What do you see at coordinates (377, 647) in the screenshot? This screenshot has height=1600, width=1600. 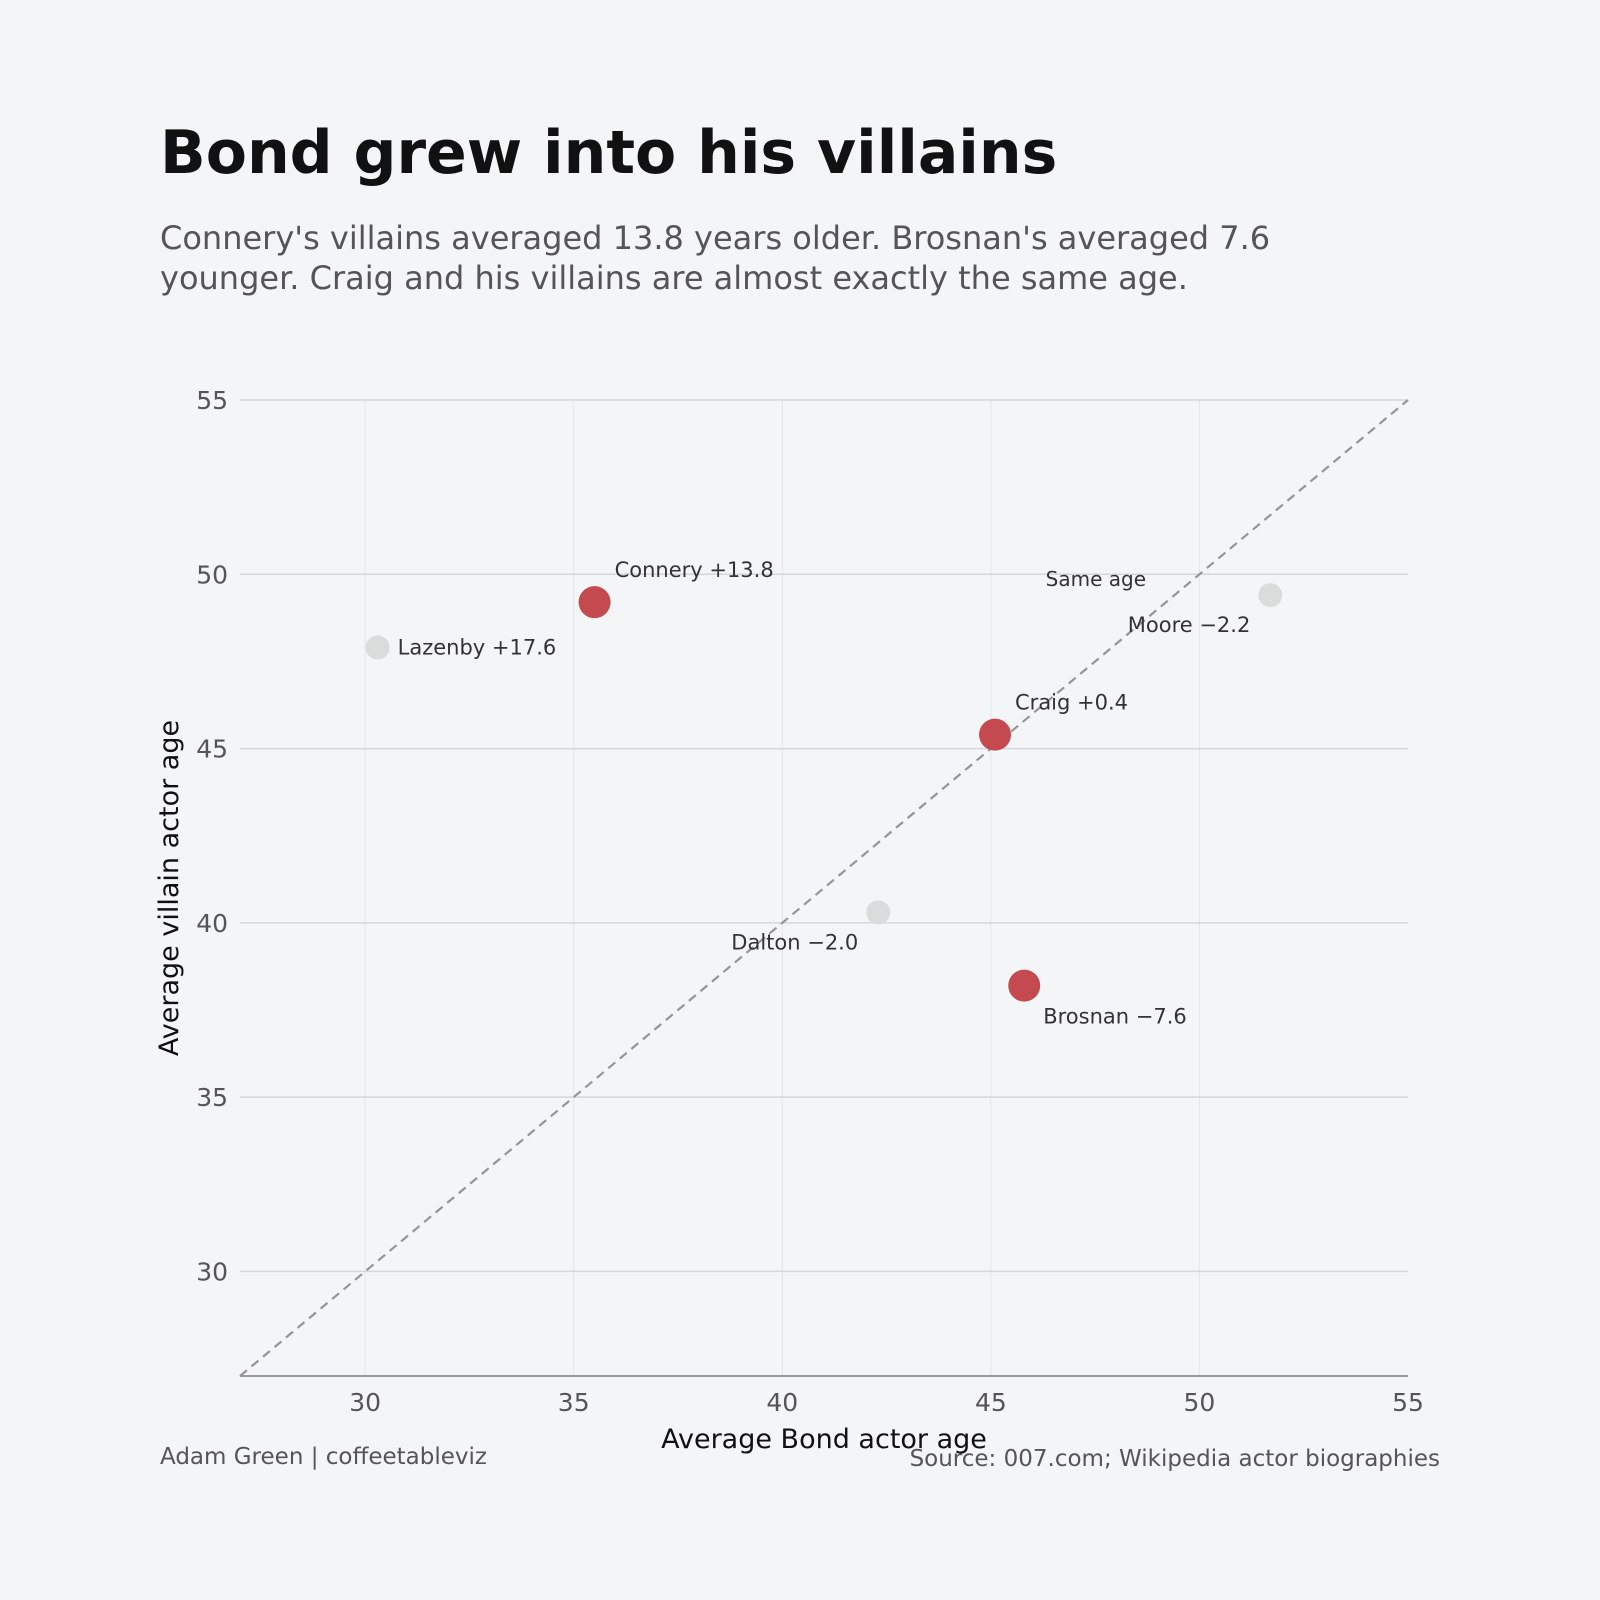 I see `data-point-lazenby` at bounding box center [377, 647].